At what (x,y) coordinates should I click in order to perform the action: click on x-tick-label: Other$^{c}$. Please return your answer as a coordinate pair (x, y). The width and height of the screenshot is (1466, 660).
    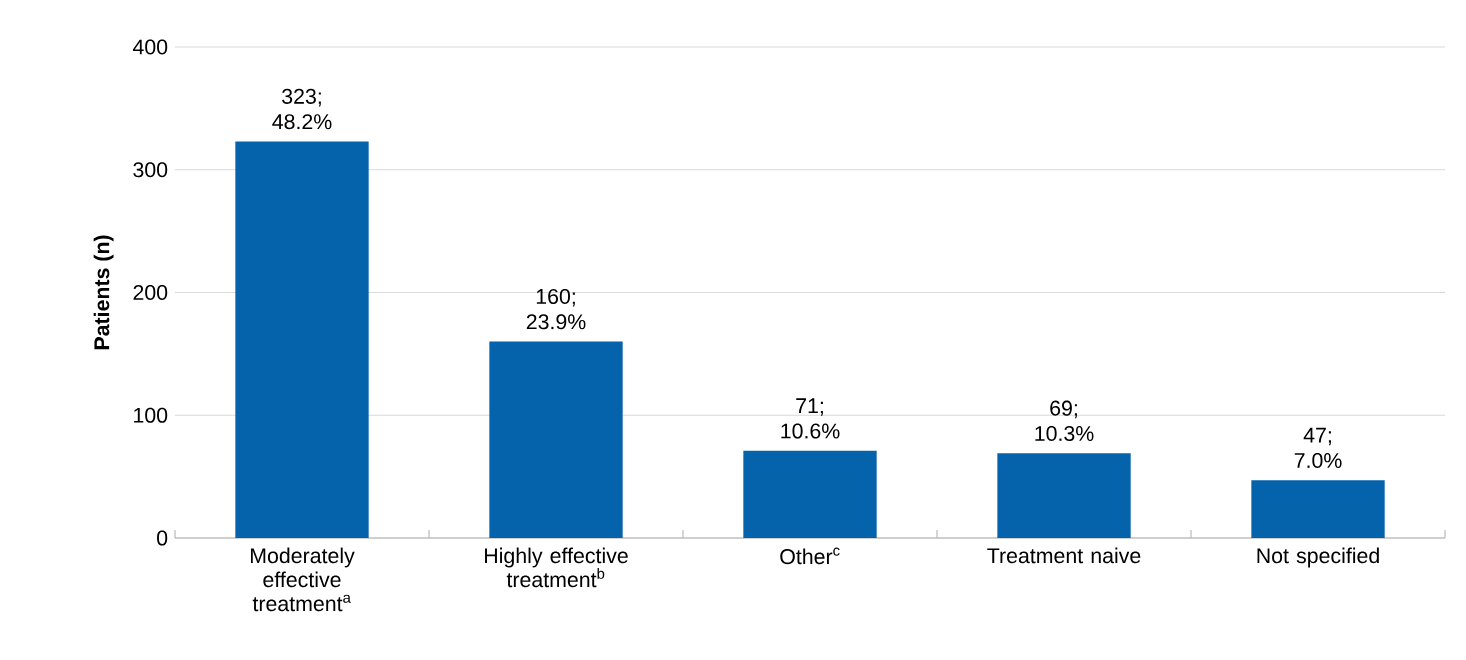
    Looking at the image, I should click on (810, 556).